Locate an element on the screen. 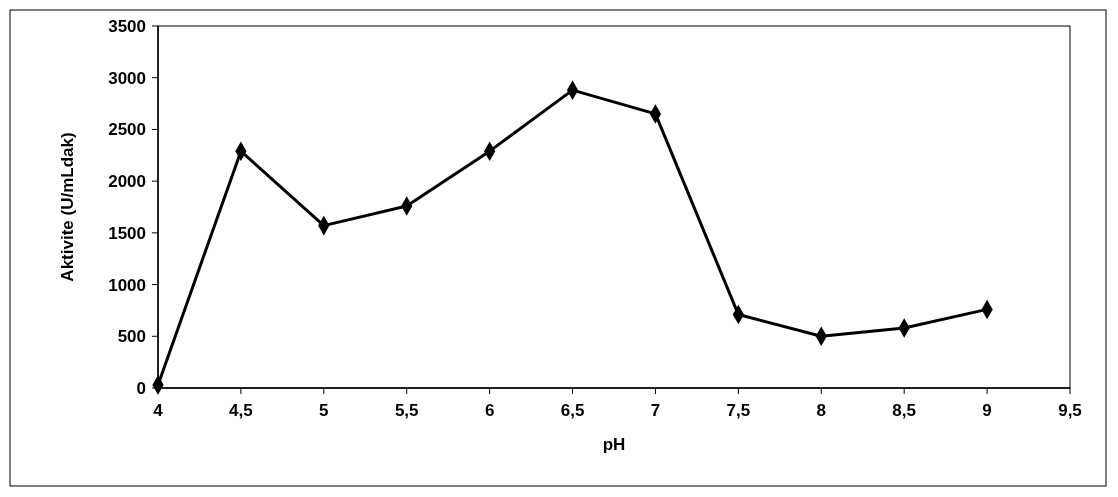 Image resolution: width=1118 pixels, height=497 pixels. x-tick-label: 4,5 is located at coordinates (241, 410).